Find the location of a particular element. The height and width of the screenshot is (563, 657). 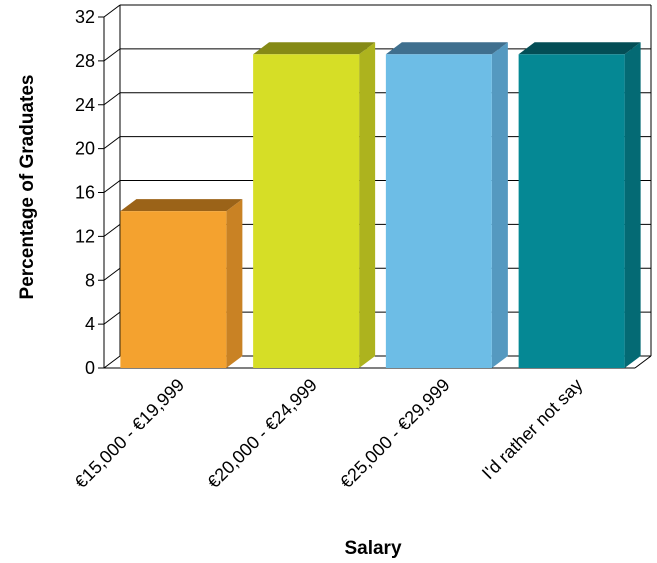

y-tick-labels: 0 4 8 12 16 20 24 28 32 is located at coordinates (85, 192).